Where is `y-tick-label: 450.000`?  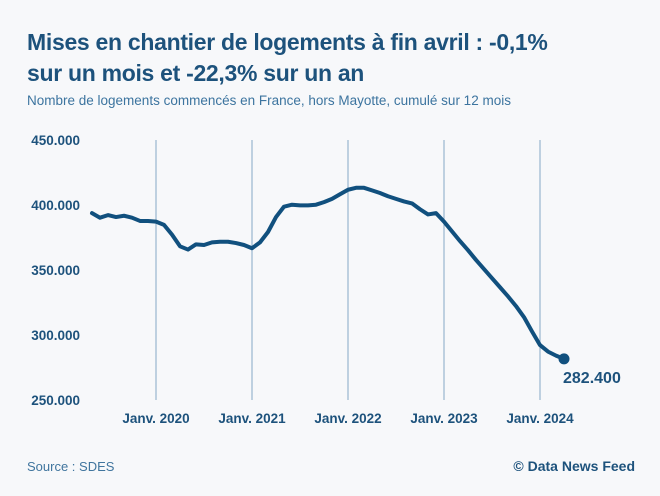 y-tick-label: 450.000 is located at coordinates (55, 140).